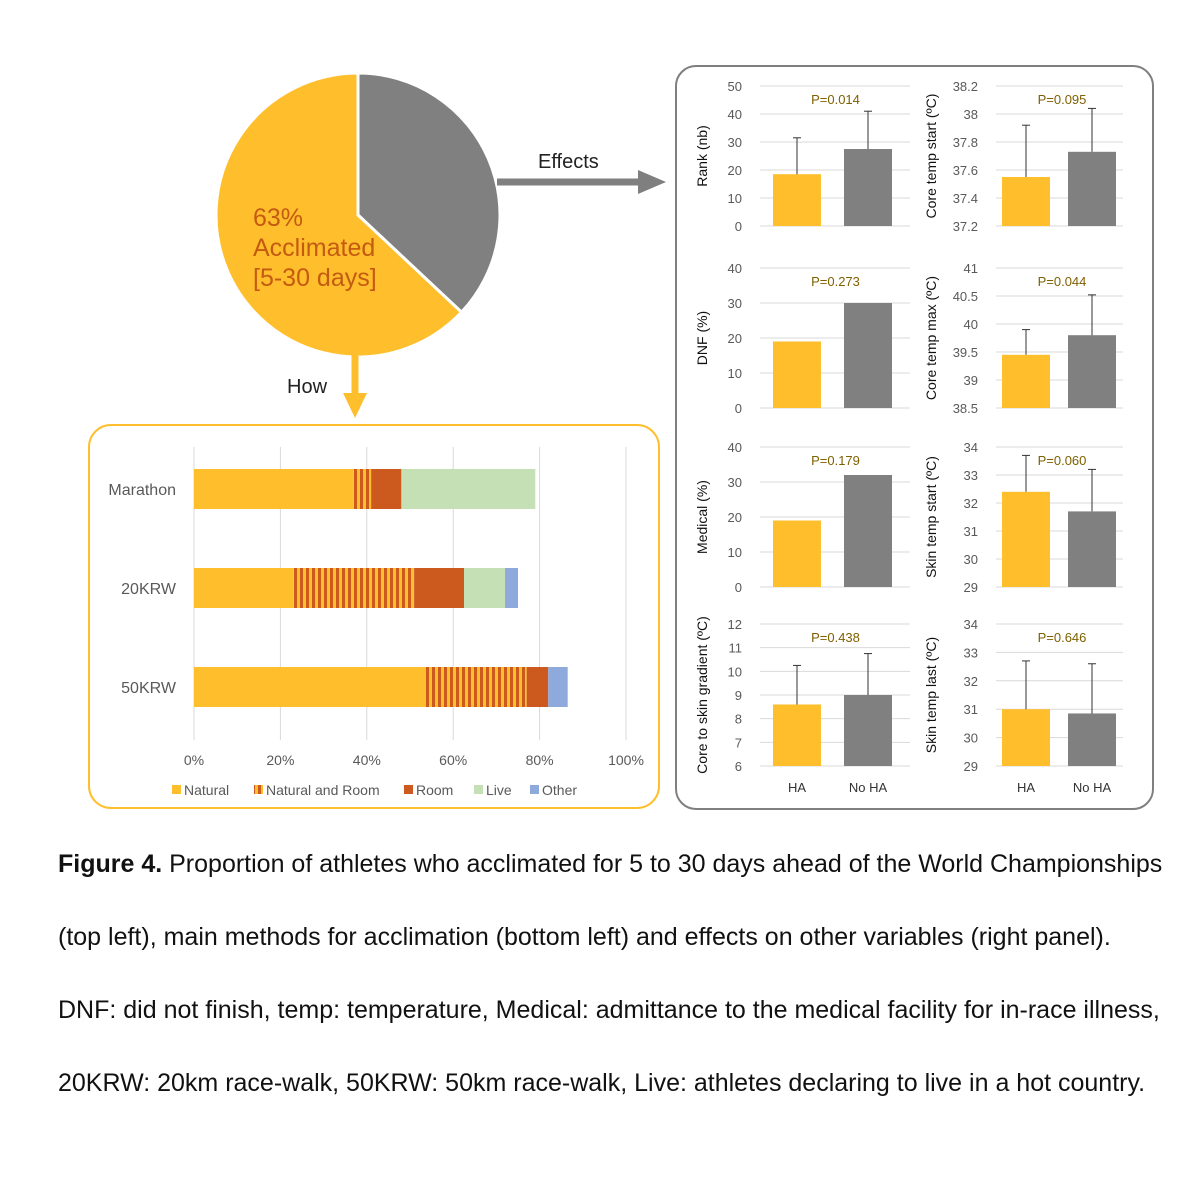 This screenshot has height=1186, width=1196. Describe the element at coordinates (736, 648) in the screenshot. I see `y-tick-label: 11` at that location.